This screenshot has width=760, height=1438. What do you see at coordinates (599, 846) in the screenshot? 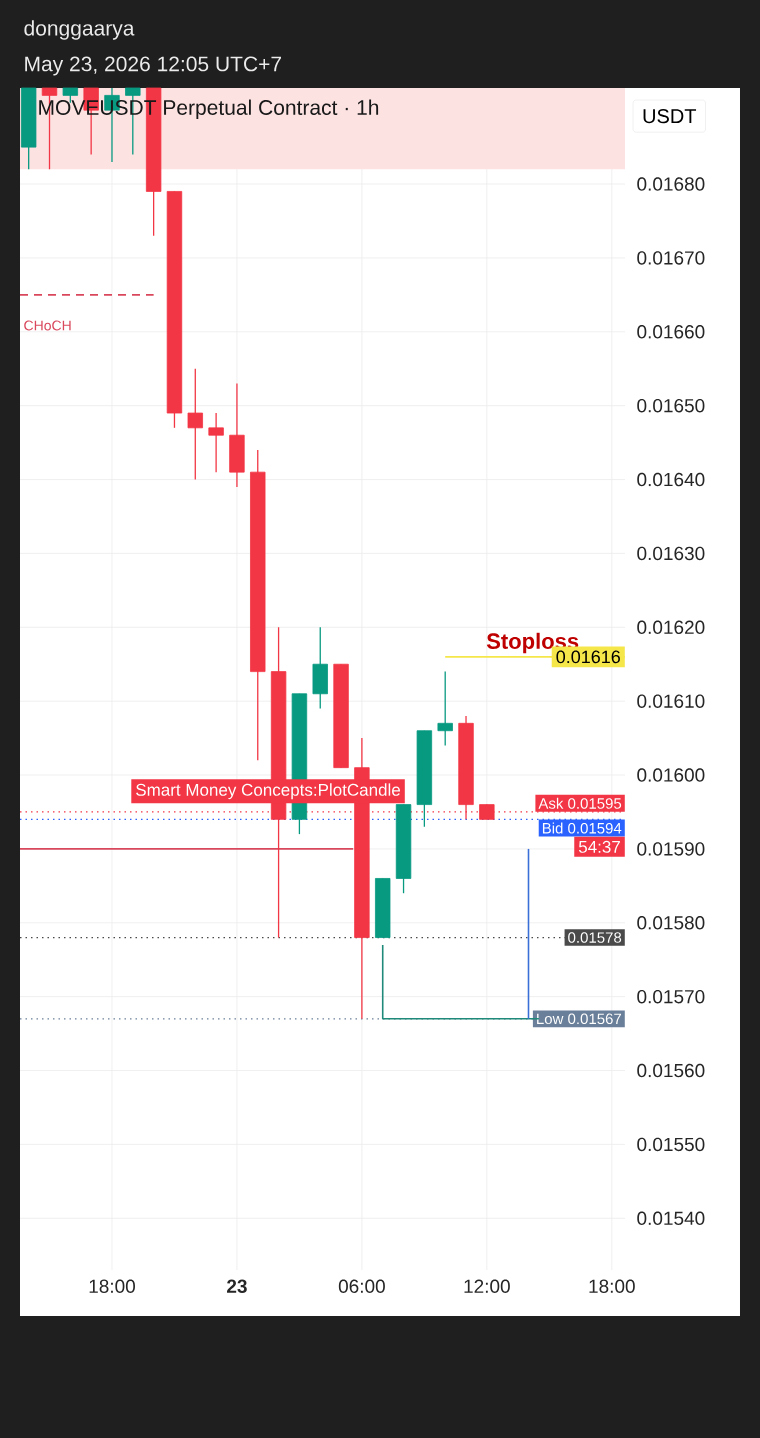
I see `annotation: 54:37` at bounding box center [599, 846].